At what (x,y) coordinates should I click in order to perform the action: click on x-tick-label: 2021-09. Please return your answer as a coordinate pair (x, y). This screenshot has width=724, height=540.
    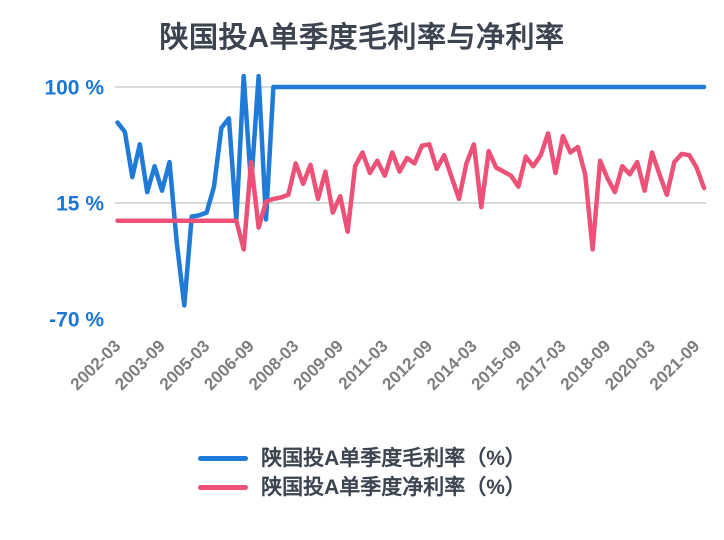
    Looking at the image, I should click on (675, 365).